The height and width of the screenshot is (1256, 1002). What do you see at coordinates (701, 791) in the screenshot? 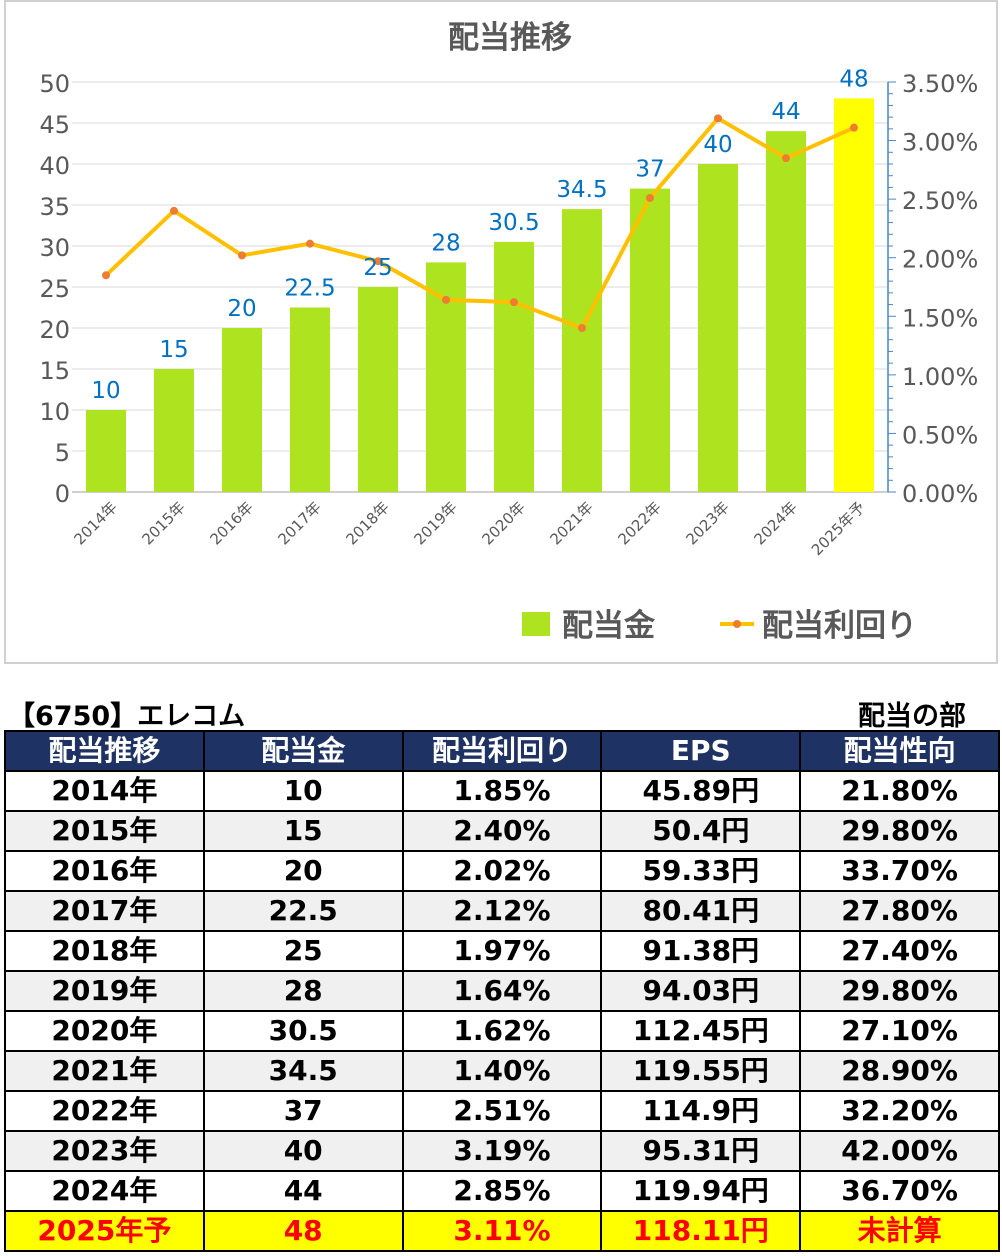
I see `cell-eps: 45.89円` at bounding box center [701, 791].